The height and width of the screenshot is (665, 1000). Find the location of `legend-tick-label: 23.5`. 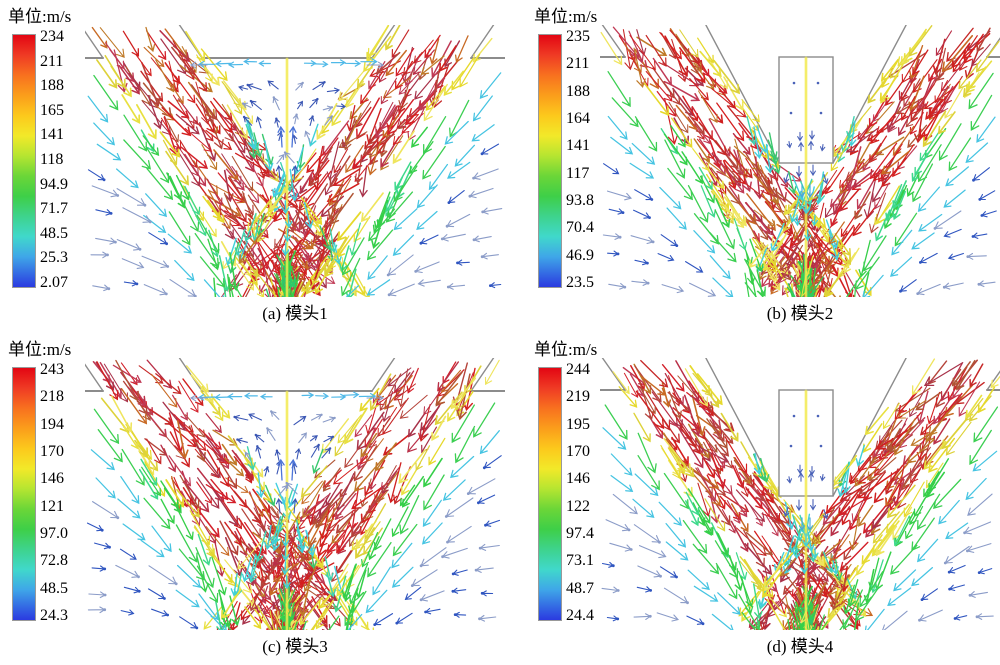

legend-tick-label: 23.5 is located at coordinates (580, 282).